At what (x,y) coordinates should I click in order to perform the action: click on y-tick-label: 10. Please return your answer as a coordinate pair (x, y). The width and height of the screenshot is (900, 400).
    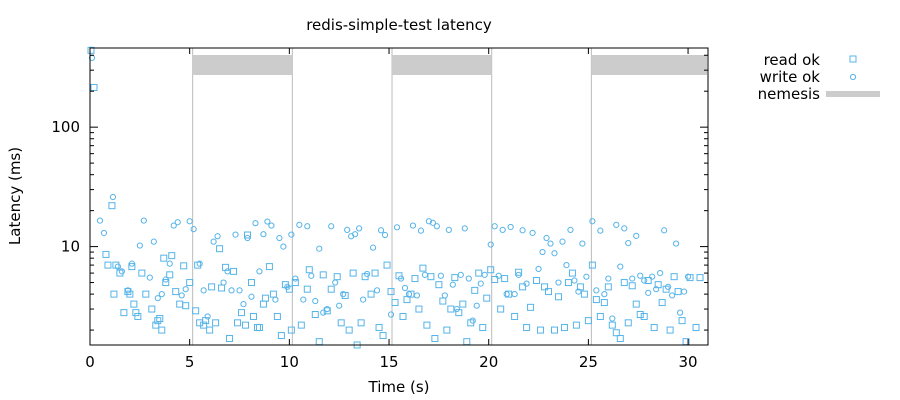
    Looking at the image, I should click on (70, 247).